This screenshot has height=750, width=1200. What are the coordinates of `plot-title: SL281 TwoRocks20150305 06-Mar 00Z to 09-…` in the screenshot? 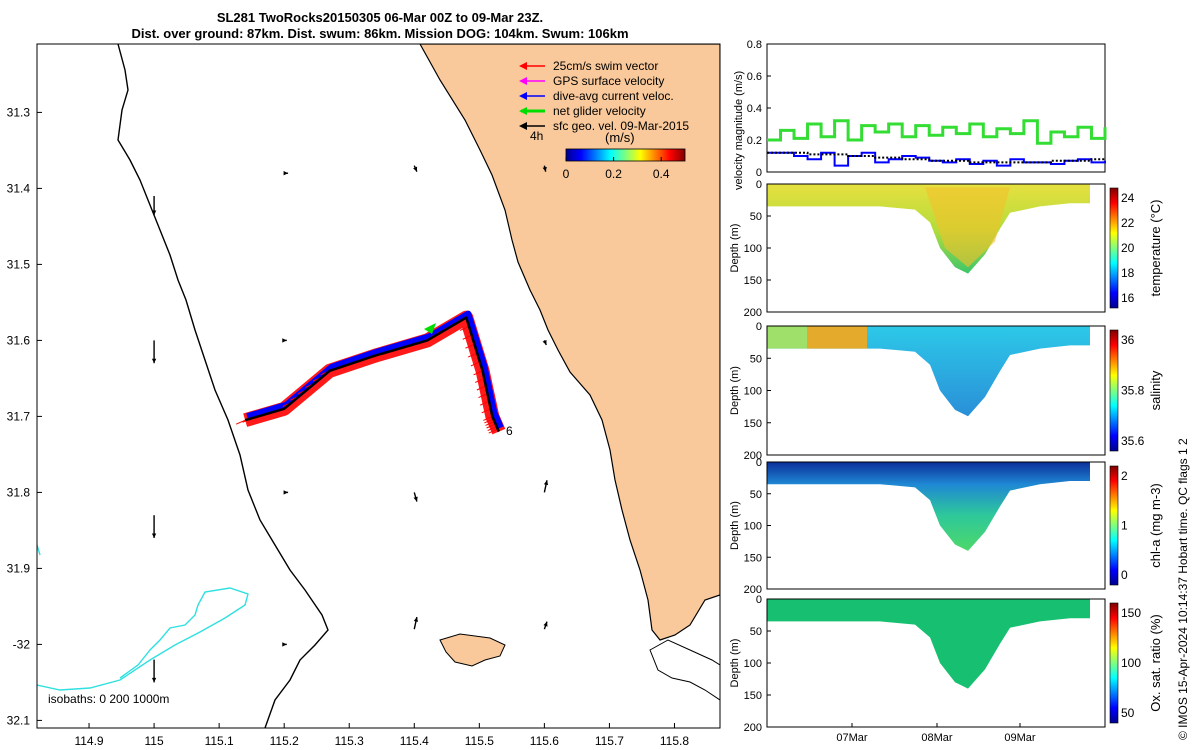 It's located at (380, 17).